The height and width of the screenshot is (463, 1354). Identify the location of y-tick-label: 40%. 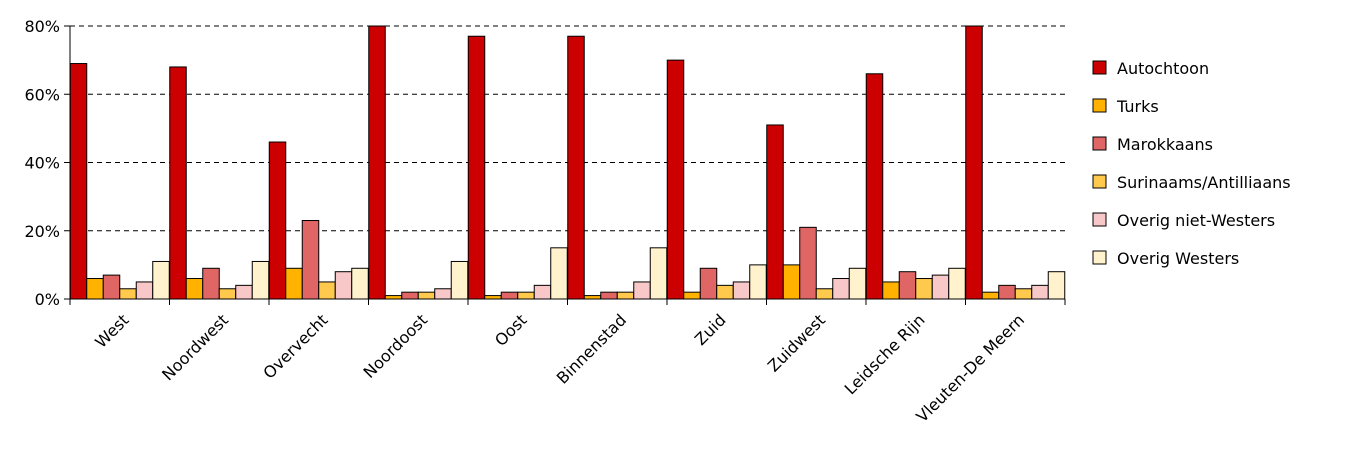
(42, 163).